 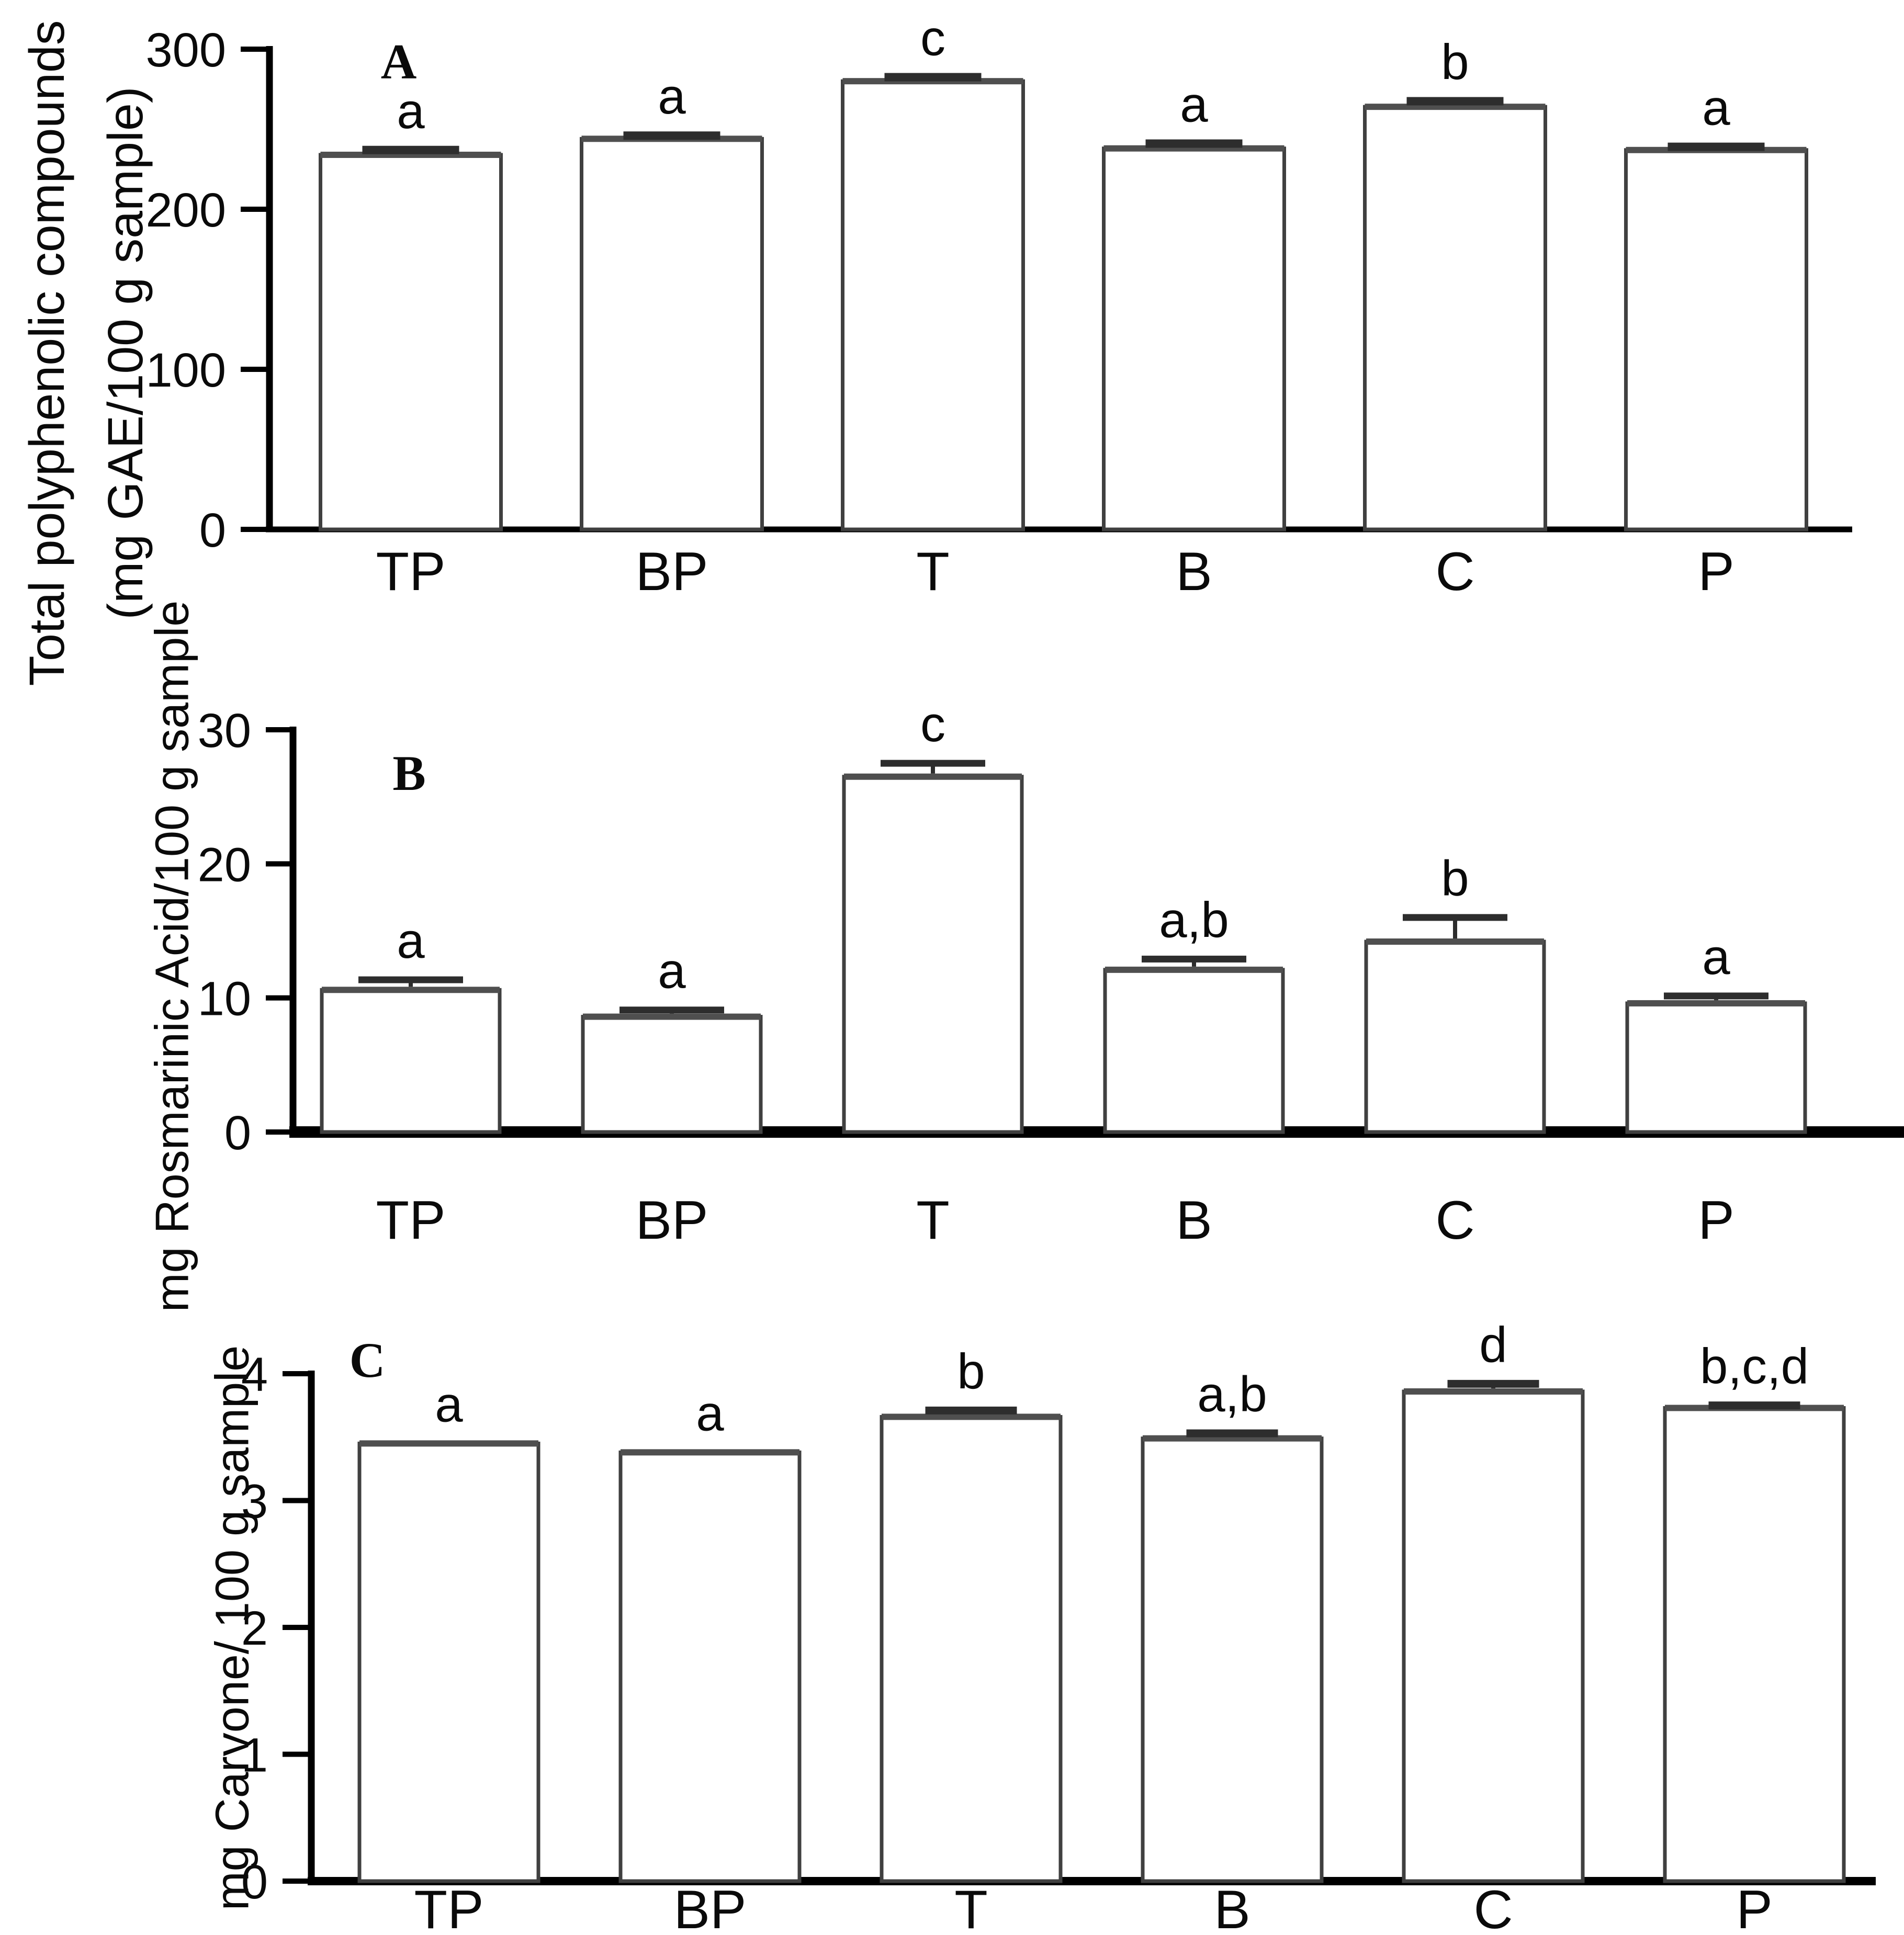 What do you see at coordinates (1754, 1367) in the screenshot?
I see `sig-letter-P: b,c,d` at bounding box center [1754, 1367].